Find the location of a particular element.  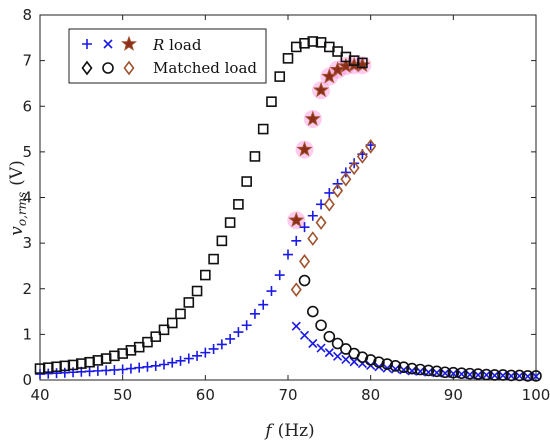

x-tick-label: 60 is located at coordinates (205, 395).